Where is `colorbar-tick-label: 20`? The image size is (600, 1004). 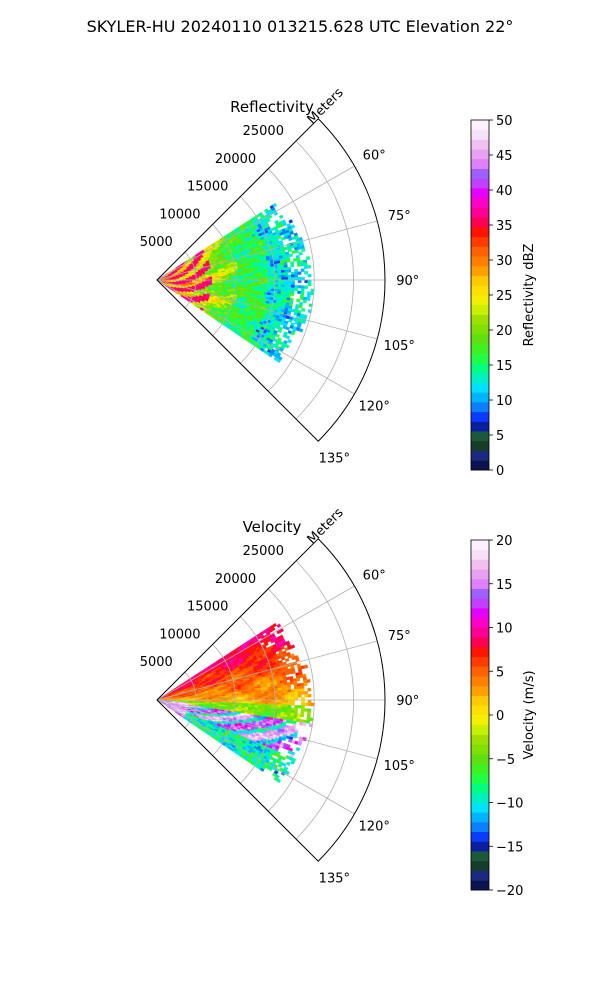
colorbar-tick-label: 20 is located at coordinates (504, 331).